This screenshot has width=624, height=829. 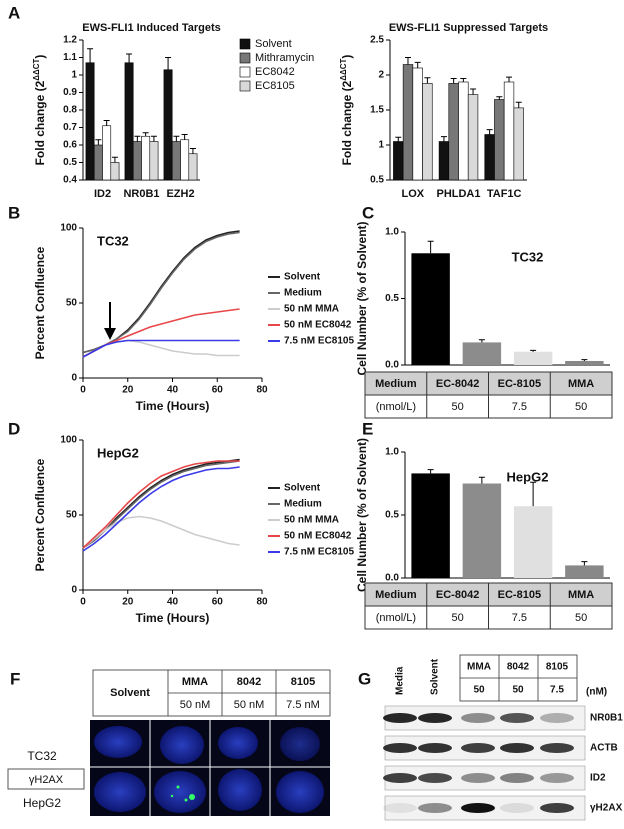 What do you see at coordinates (262, 602) in the screenshot?
I see `x-tick-label: 80` at bounding box center [262, 602].